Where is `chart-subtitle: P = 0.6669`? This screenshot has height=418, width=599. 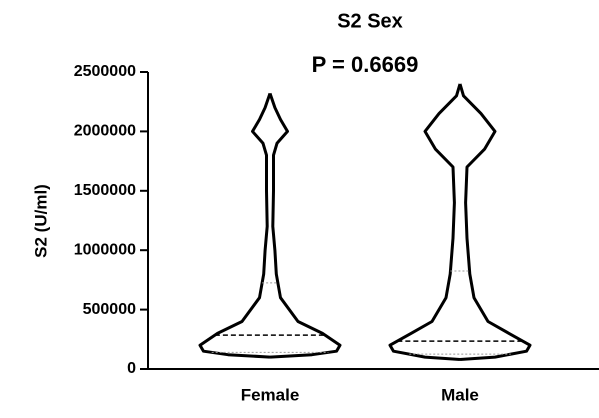
chart-subtitle: P = 0.6669 is located at coordinates (365, 64).